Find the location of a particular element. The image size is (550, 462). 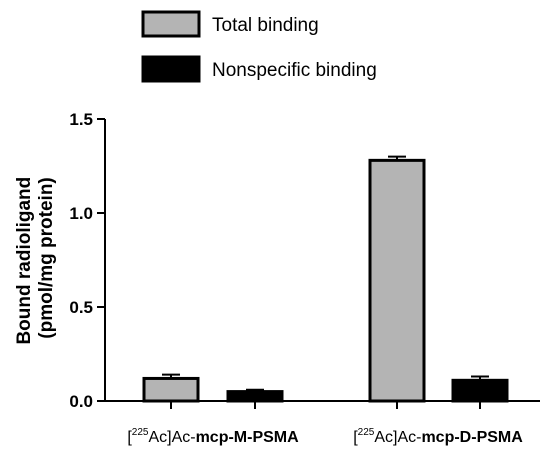

x-axis: [225Ac]Ac-mcp-M-PSMA [225Ac]Ac-mcp-D-PSMA is located at coordinates (322, 423).